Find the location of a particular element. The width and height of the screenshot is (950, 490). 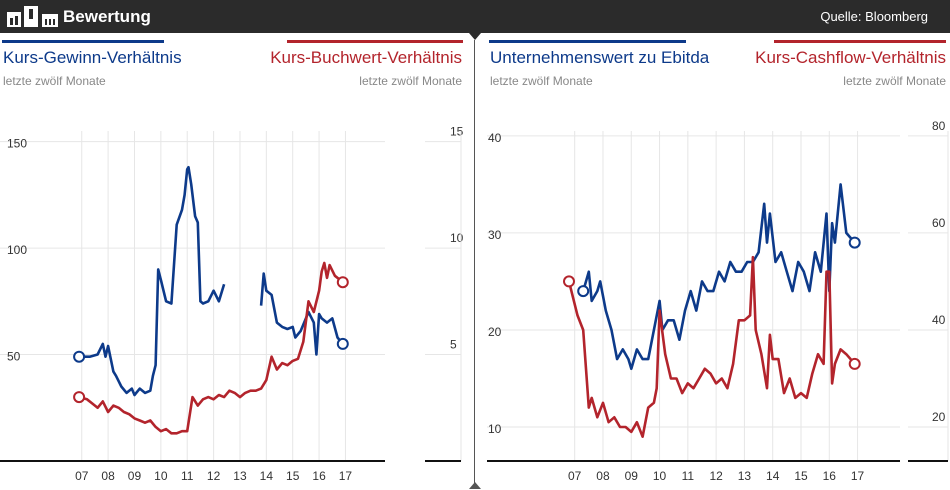

panel-divider is located at coordinates (474, 262).